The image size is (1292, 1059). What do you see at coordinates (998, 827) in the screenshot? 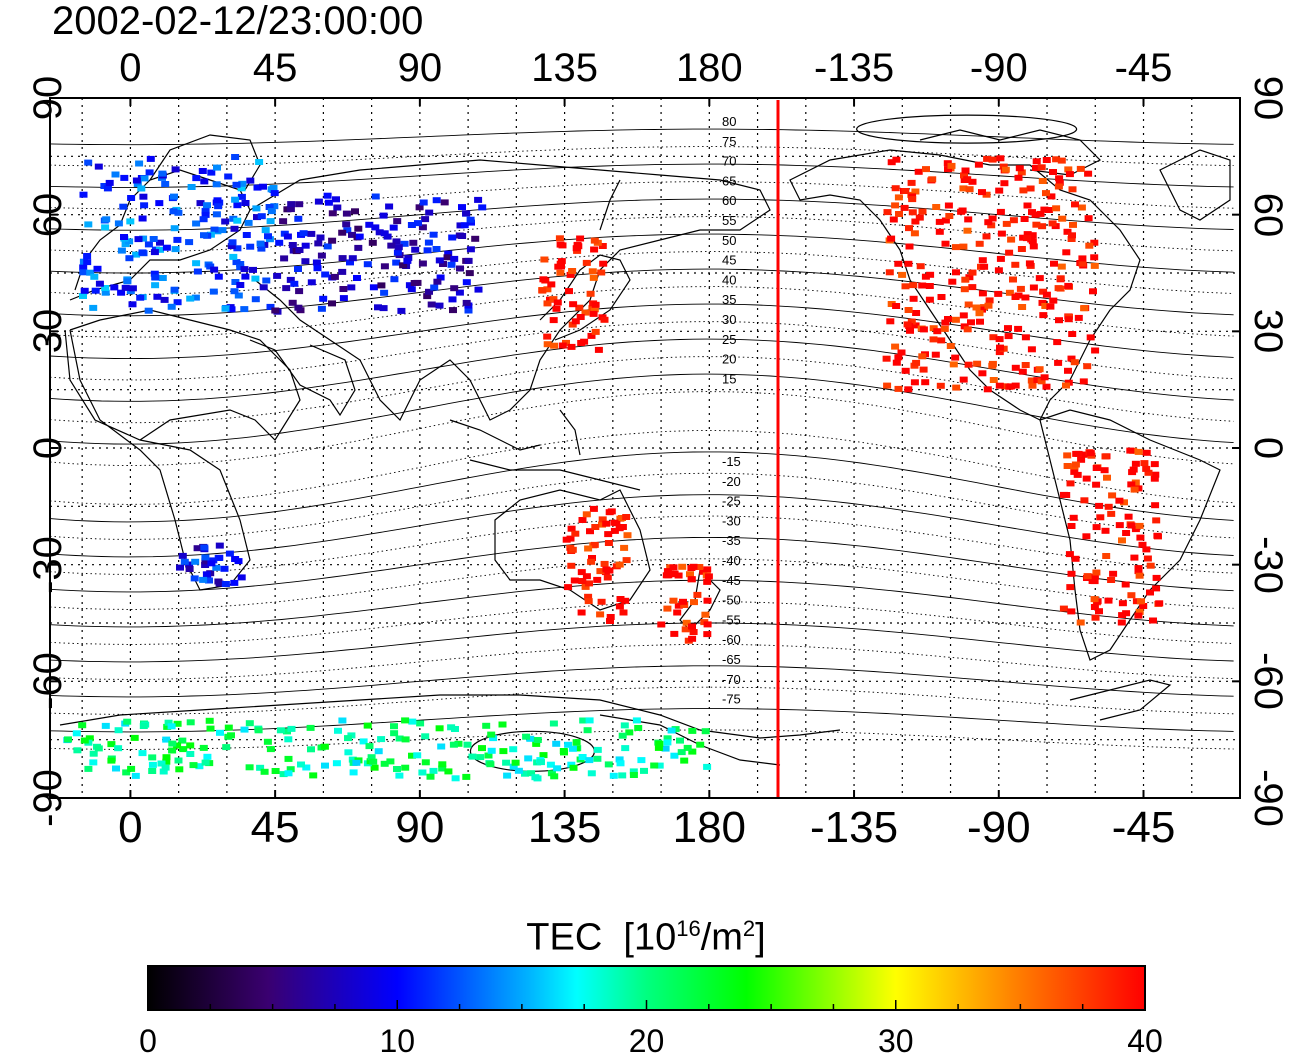
I see `axis-tick-label: -90` at bounding box center [998, 827].